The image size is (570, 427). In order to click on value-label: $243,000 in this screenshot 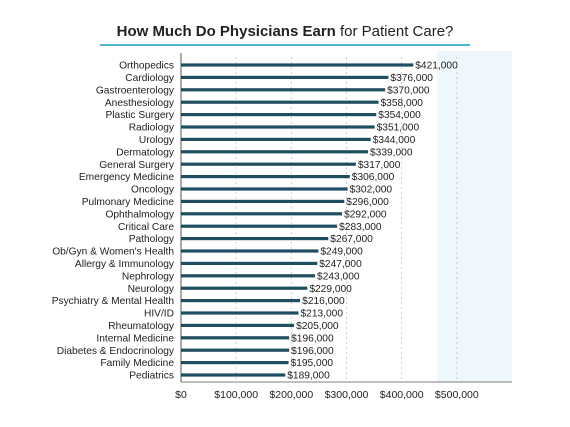, I will do `click(338, 276)`.